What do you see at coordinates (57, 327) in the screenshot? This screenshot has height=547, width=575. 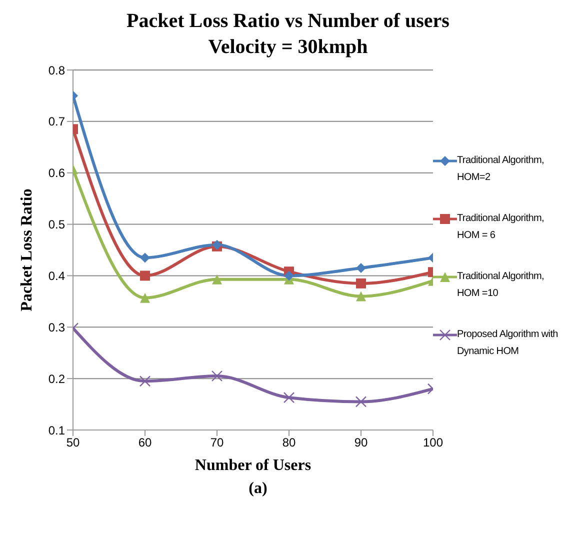 I see `y-tick-label: 0.3` at bounding box center [57, 327].